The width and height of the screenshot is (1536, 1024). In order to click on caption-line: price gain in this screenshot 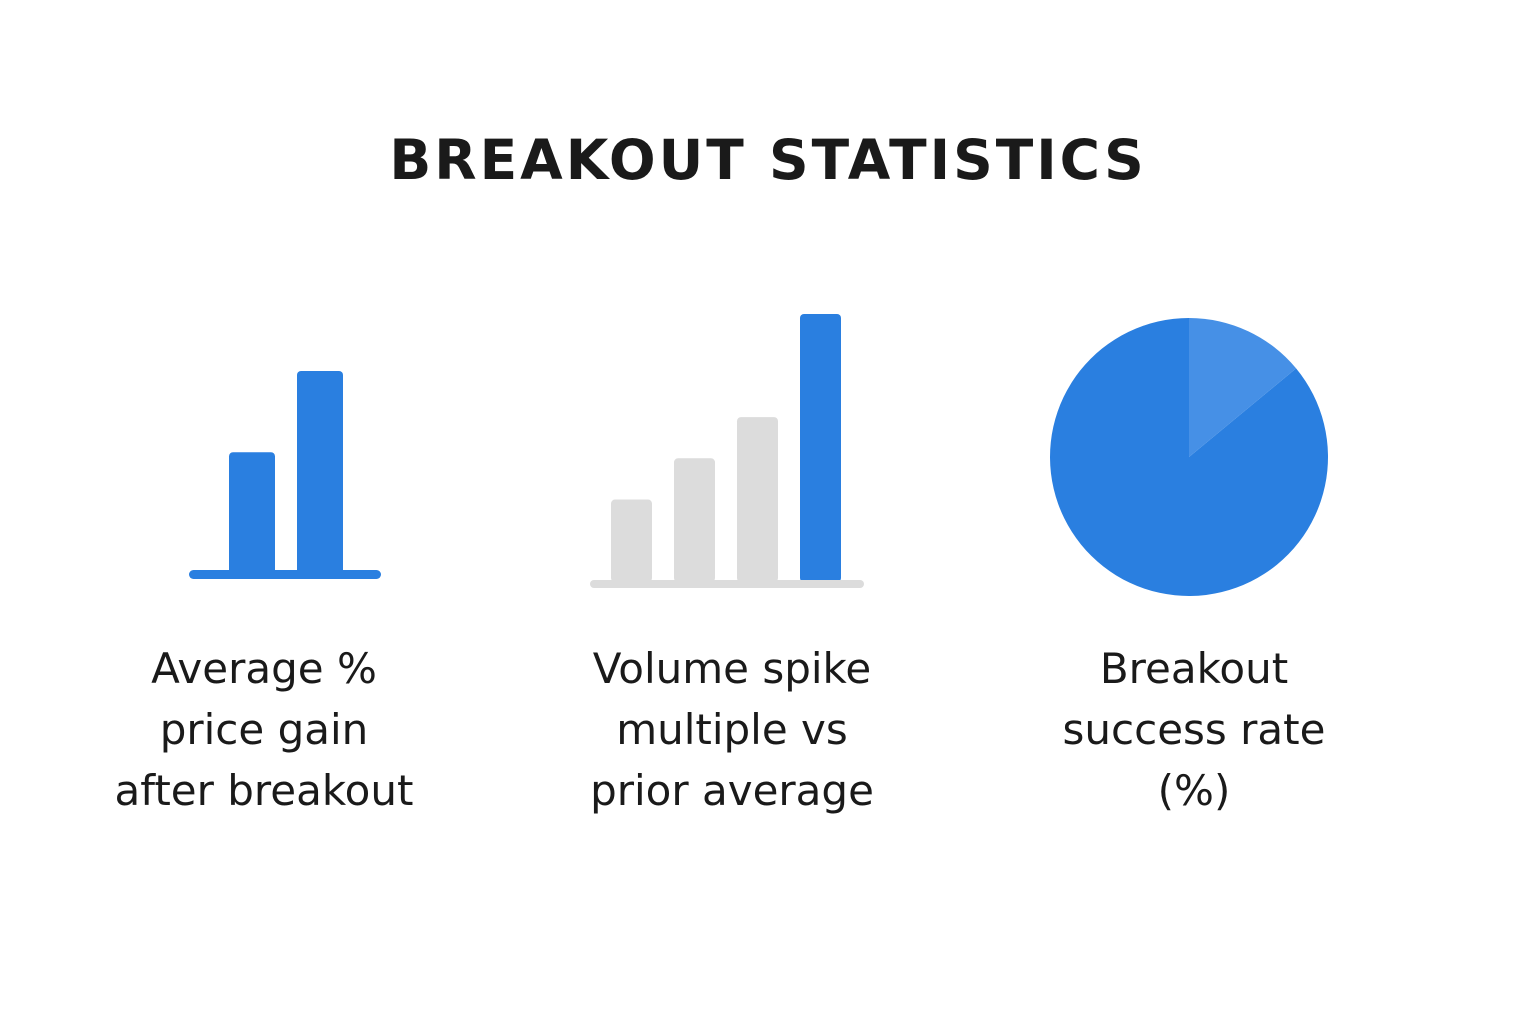, I will do `click(264, 729)`.